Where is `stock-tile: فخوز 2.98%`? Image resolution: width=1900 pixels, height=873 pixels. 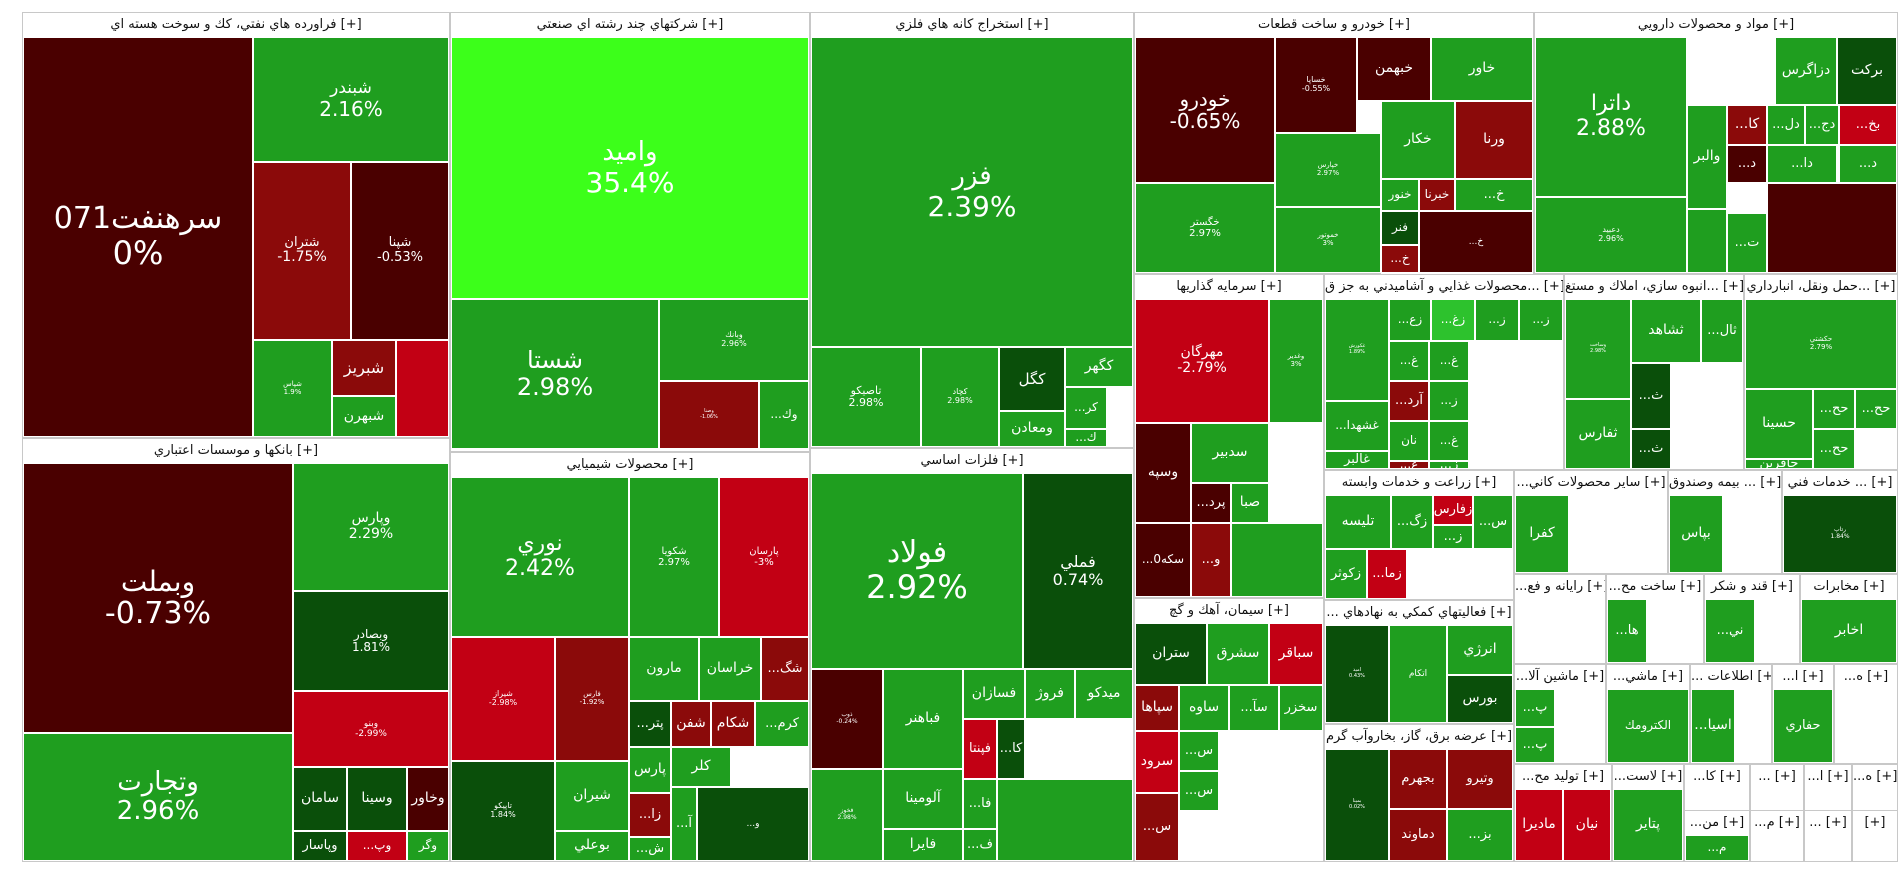
stock-tile: فخوز 2.98% is located at coordinates (847, 815).